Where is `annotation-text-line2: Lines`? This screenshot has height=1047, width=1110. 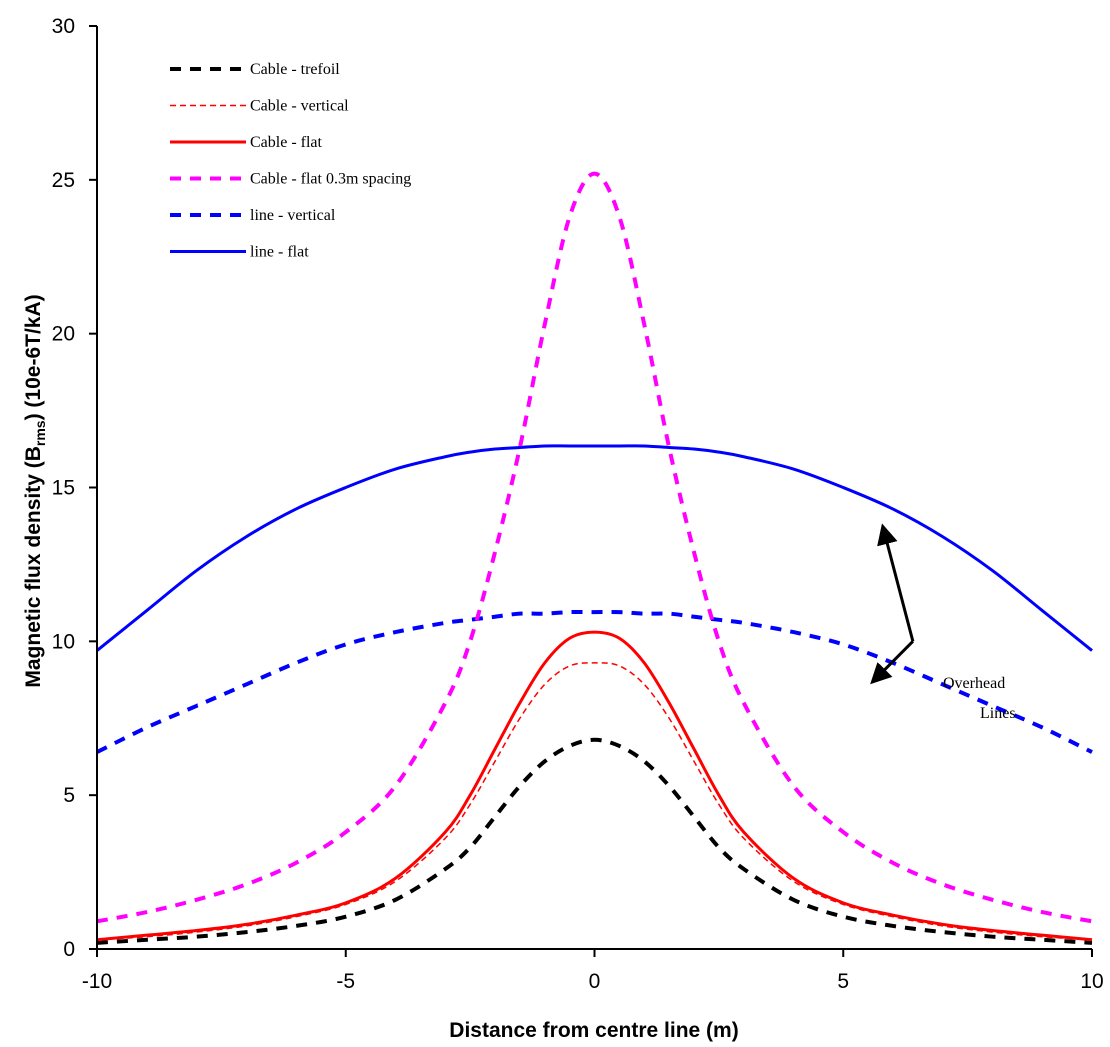 annotation-text-line2: Lines is located at coordinates (998, 713).